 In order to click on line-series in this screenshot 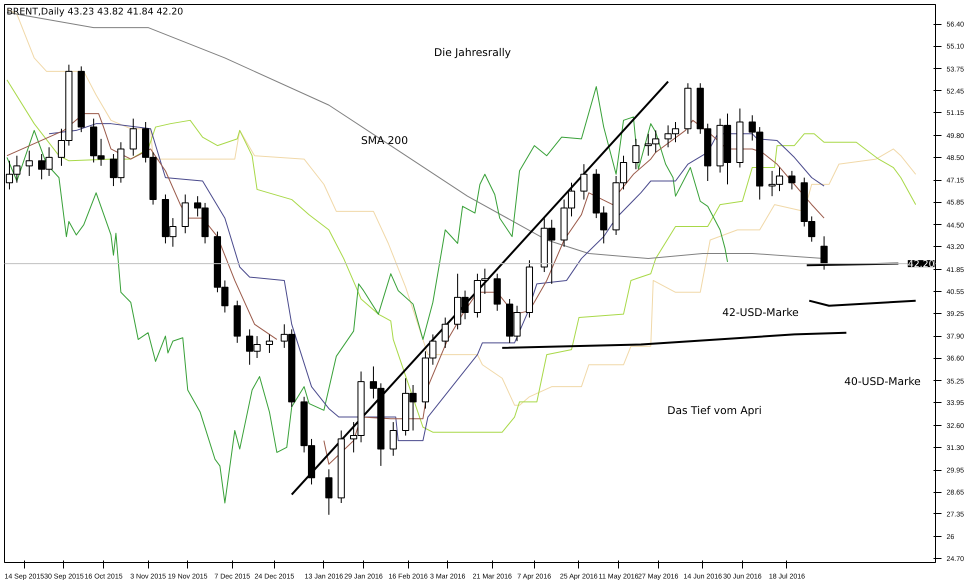, I will do `click(674, 340)`.